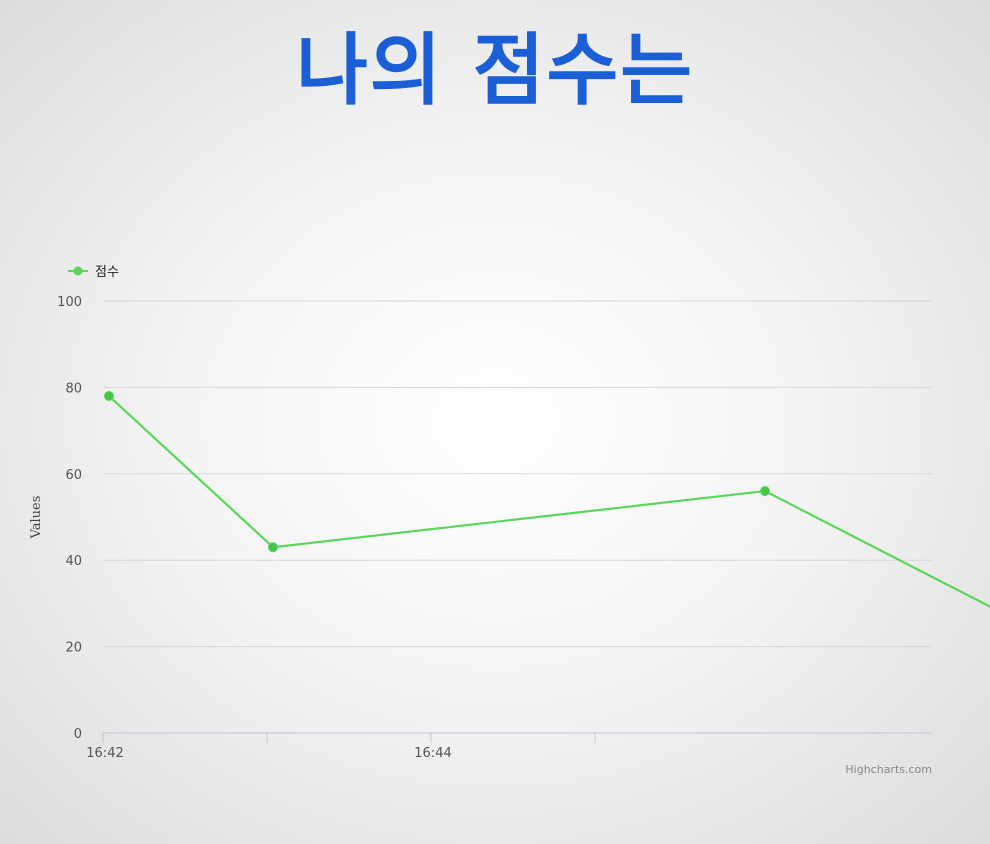 This screenshot has height=844, width=990. I want to click on y-axis-title: Values, so click(36, 518).